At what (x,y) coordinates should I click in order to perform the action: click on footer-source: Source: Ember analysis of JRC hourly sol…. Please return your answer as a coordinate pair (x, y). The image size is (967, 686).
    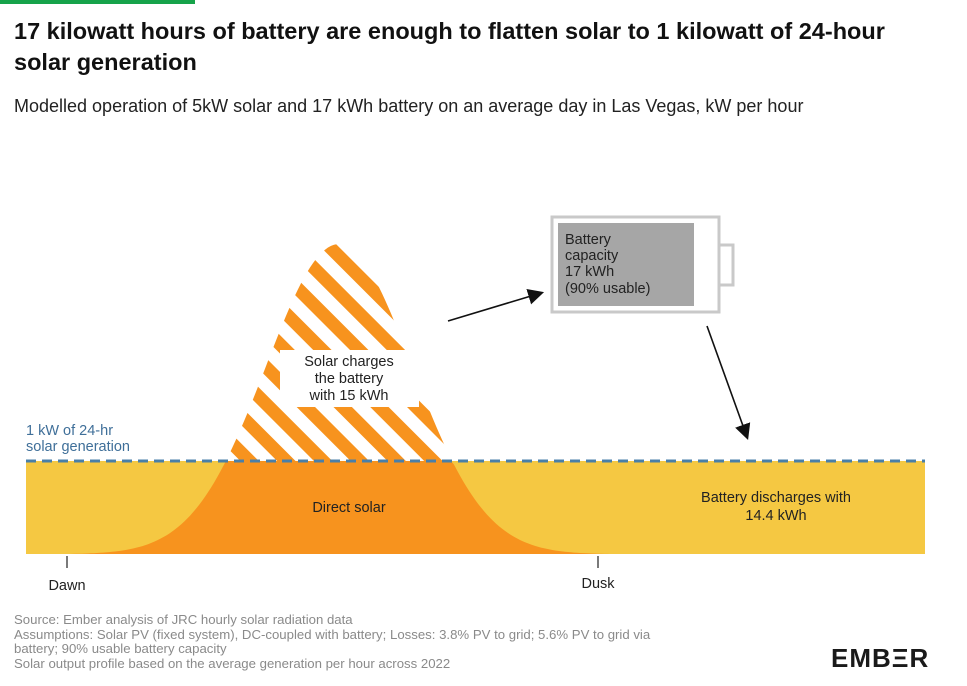
    Looking at the image, I should click on (183, 619).